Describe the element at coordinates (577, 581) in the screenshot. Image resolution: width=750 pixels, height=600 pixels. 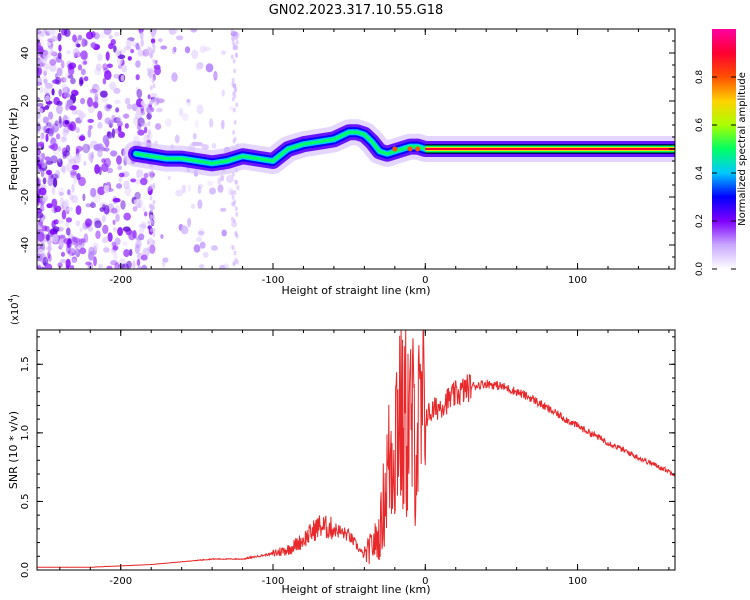
I see `x-tick-label: 100` at that location.